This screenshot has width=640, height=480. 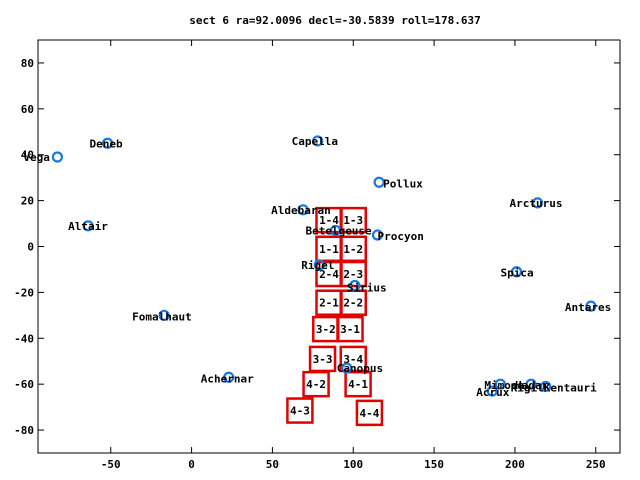 What do you see at coordinates (27, 63) in the screenshot?
I see `y-tick-label: 80` at bounding box center [27, 63].